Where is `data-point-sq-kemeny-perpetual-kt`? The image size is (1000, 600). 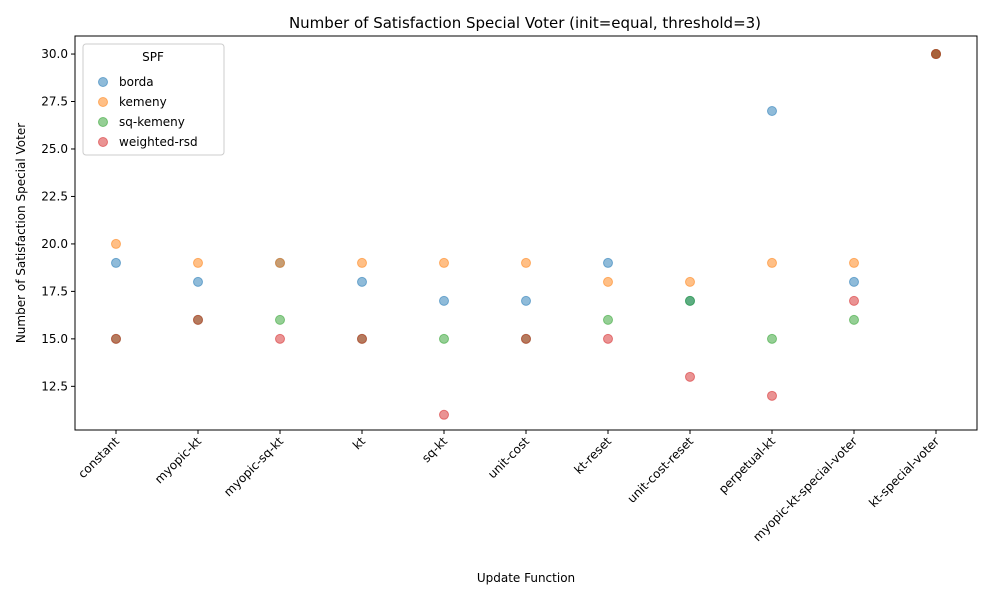
data-point-sq-kemeny-perpetual-kt is located at coordinates (772, 338).